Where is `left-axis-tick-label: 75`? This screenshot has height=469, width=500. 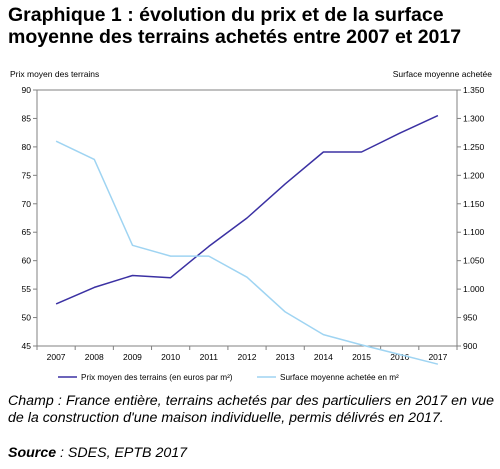 left-axis-tick-label: 75 is located at coordinates (27, 175).